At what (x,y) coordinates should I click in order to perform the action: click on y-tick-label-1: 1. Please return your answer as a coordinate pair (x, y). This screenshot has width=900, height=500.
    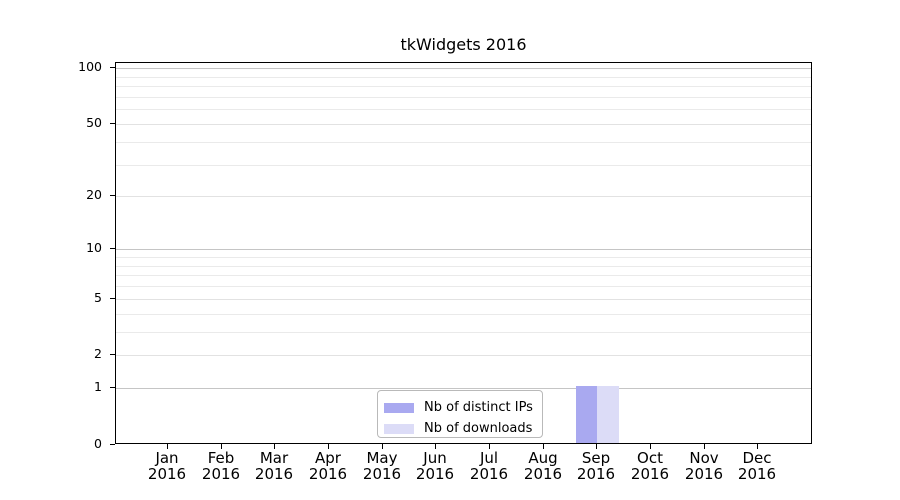
    Looking at the image, I should click on (98, 386).